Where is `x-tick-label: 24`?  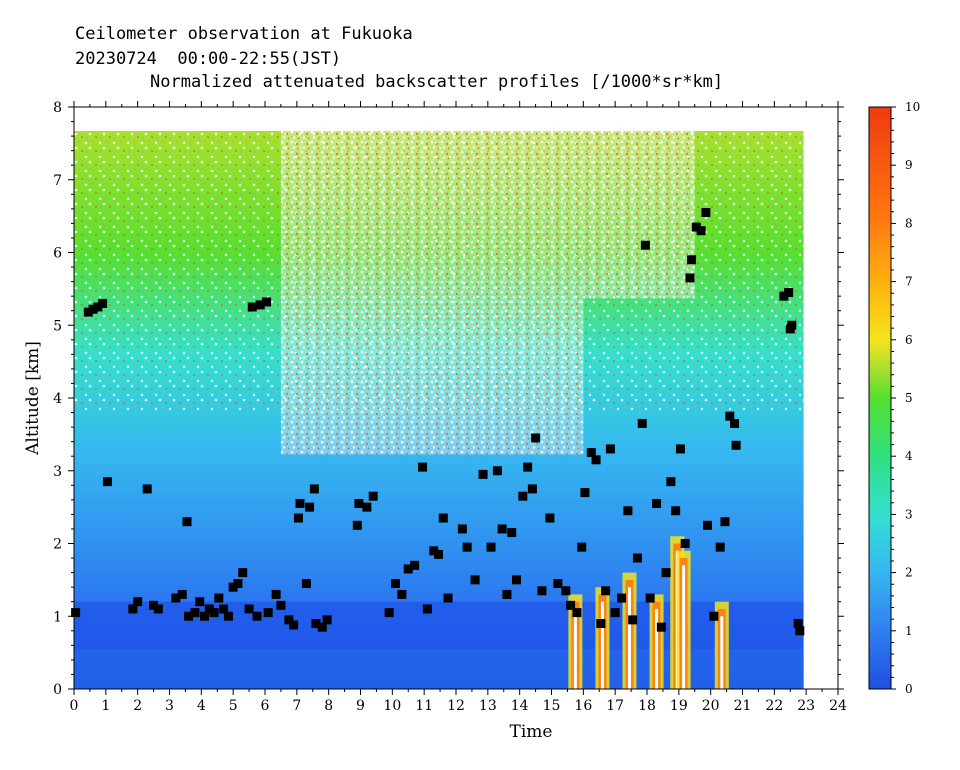 x-tick-label: 24 is located at coordinates (838, 706).